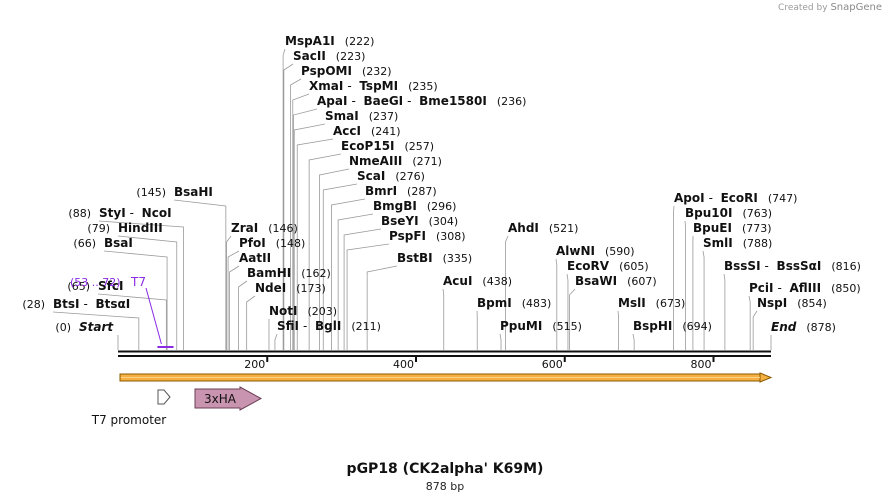 This screenshot has width=890, height=501. Describe the element at coordinates (792, 303) in the screenshot. I see `site-nspi: NspI (854)` at that location.